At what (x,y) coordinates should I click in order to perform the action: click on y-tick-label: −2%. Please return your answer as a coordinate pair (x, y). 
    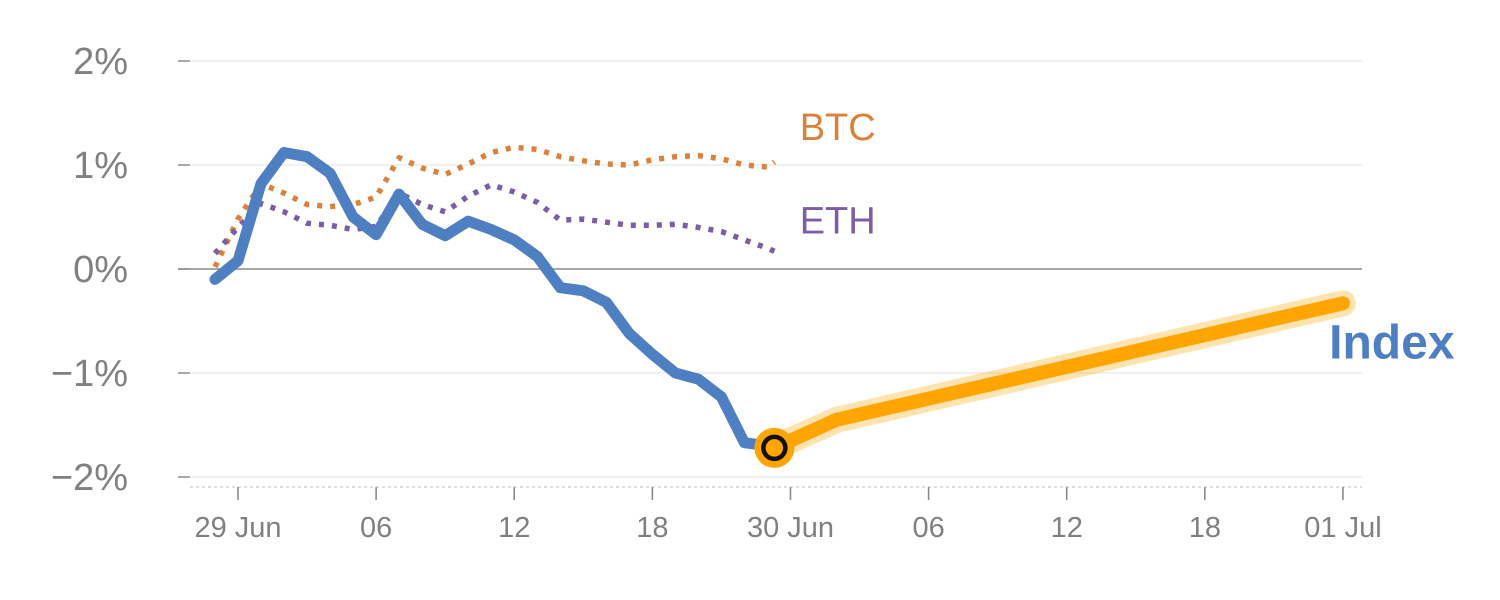
    Looking at the image, I should click on (89, 478).